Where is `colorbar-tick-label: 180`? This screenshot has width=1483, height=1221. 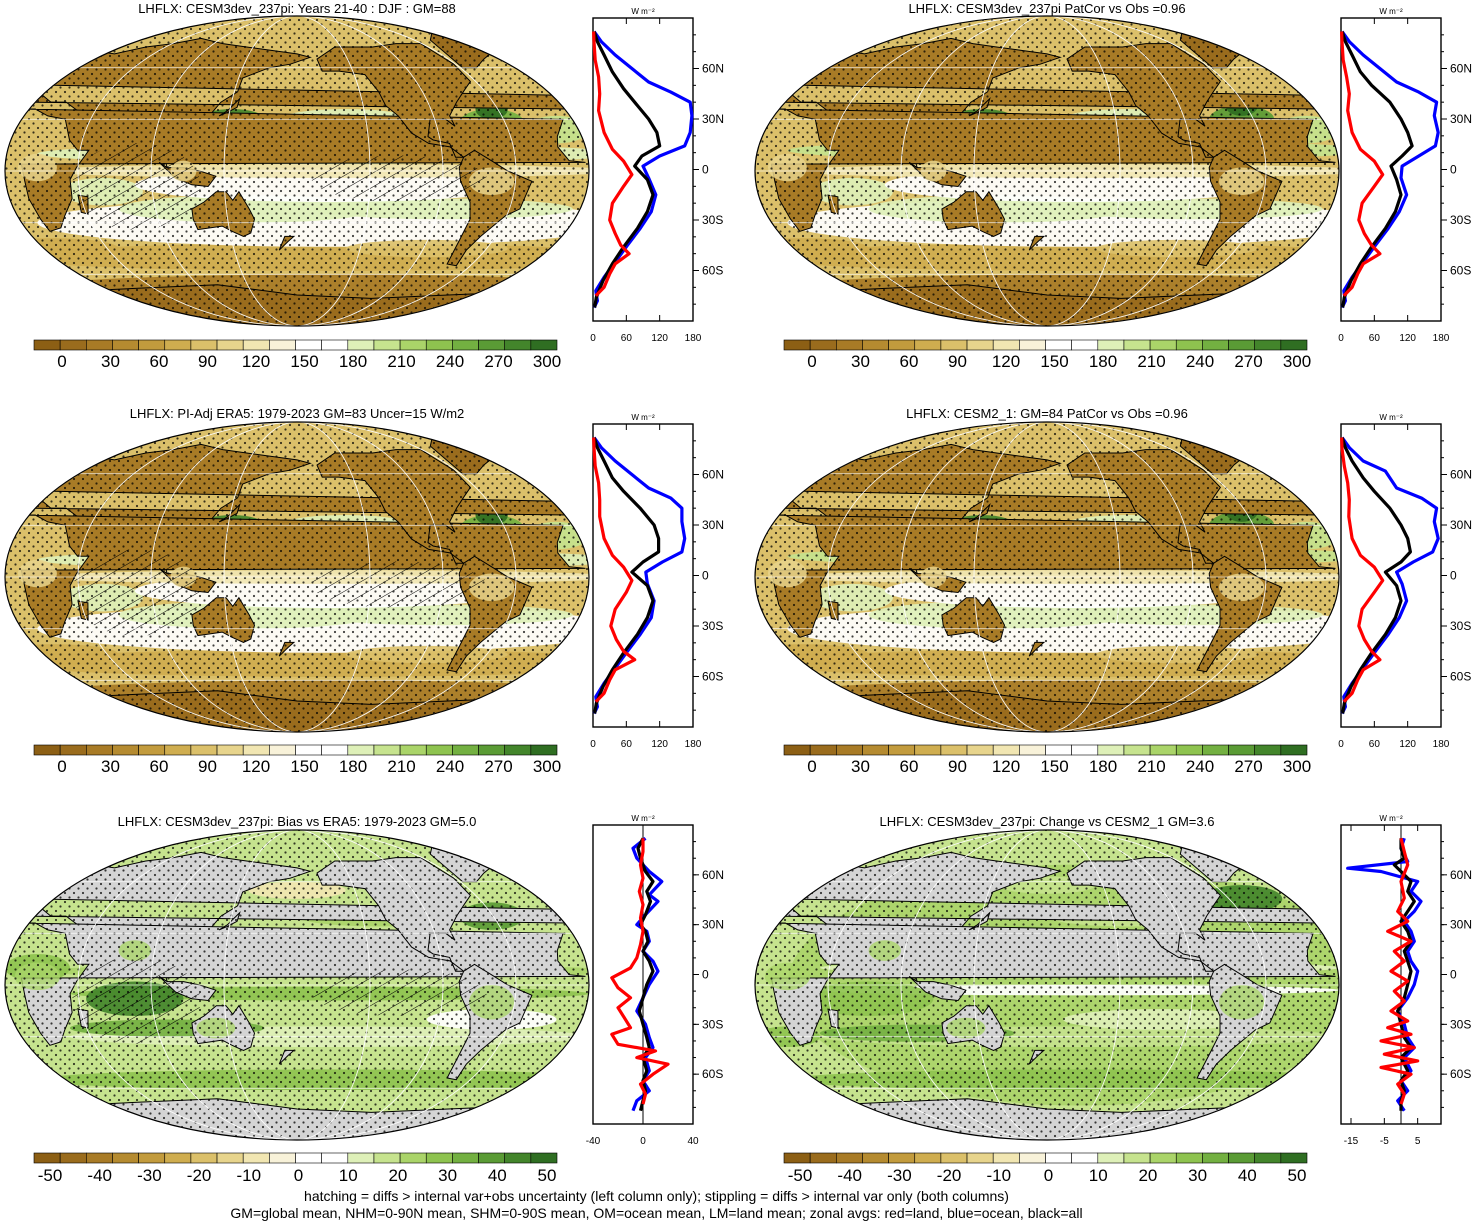 colorbar-tick-label: 180 is located at coordinates (1103, 766).